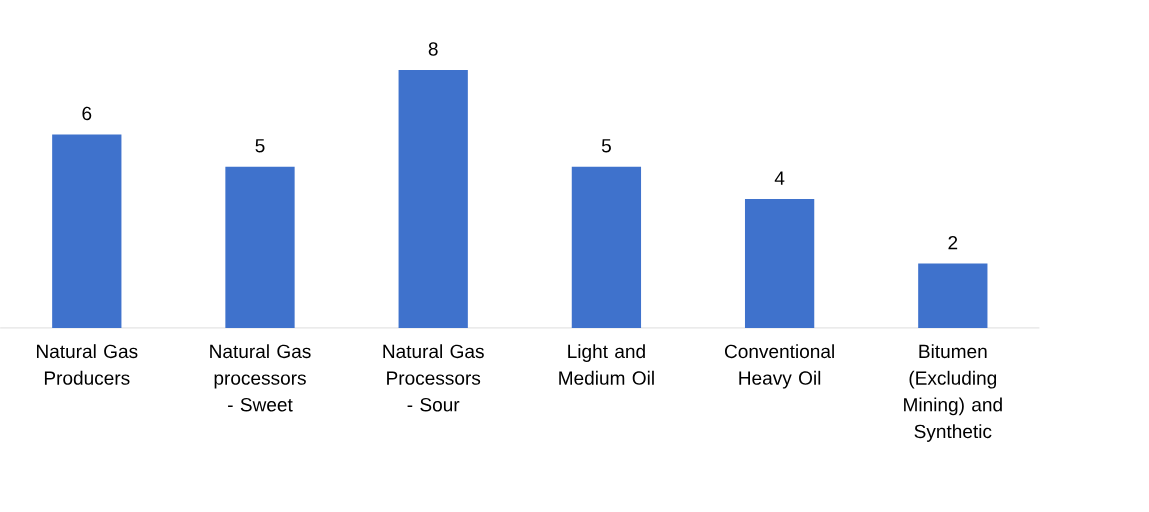 Image resolution: width=1149 pixels, height=512 pixels. Describe the element at coordinates (87, 113) in the screenshot. I see `data-label: 6` at that location.